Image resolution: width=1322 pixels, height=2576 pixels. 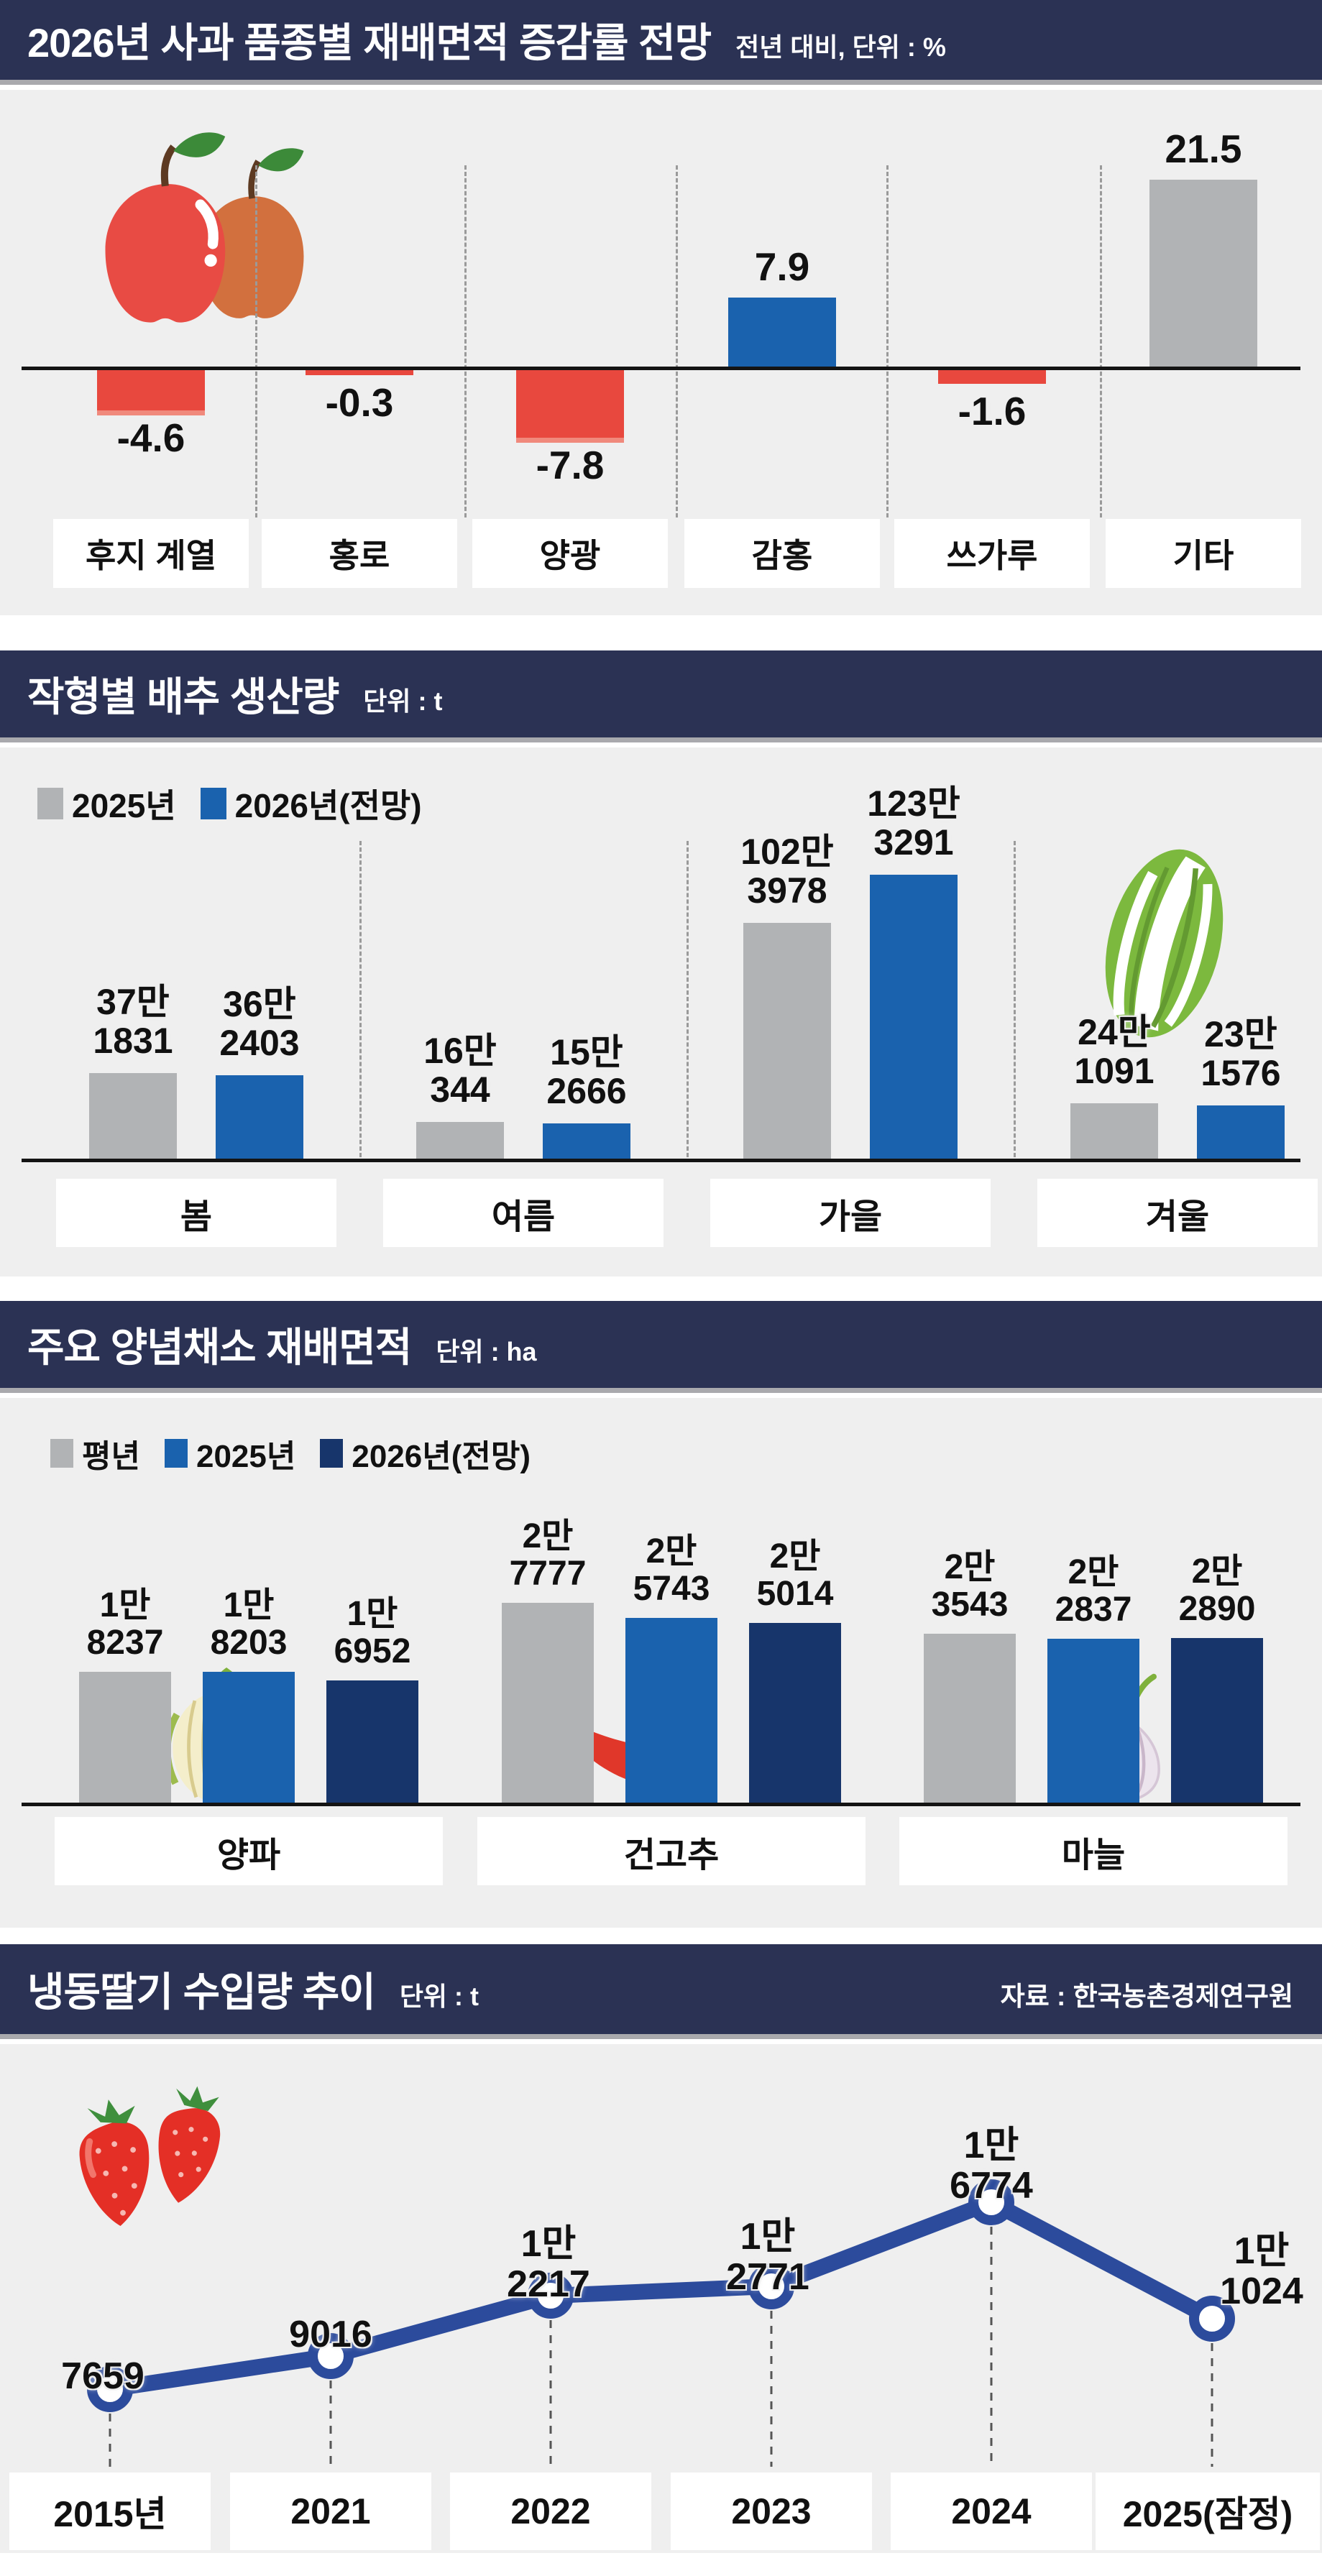 I want to click on veg-value-label: 2만 5014, so click(x=795, y=1575).